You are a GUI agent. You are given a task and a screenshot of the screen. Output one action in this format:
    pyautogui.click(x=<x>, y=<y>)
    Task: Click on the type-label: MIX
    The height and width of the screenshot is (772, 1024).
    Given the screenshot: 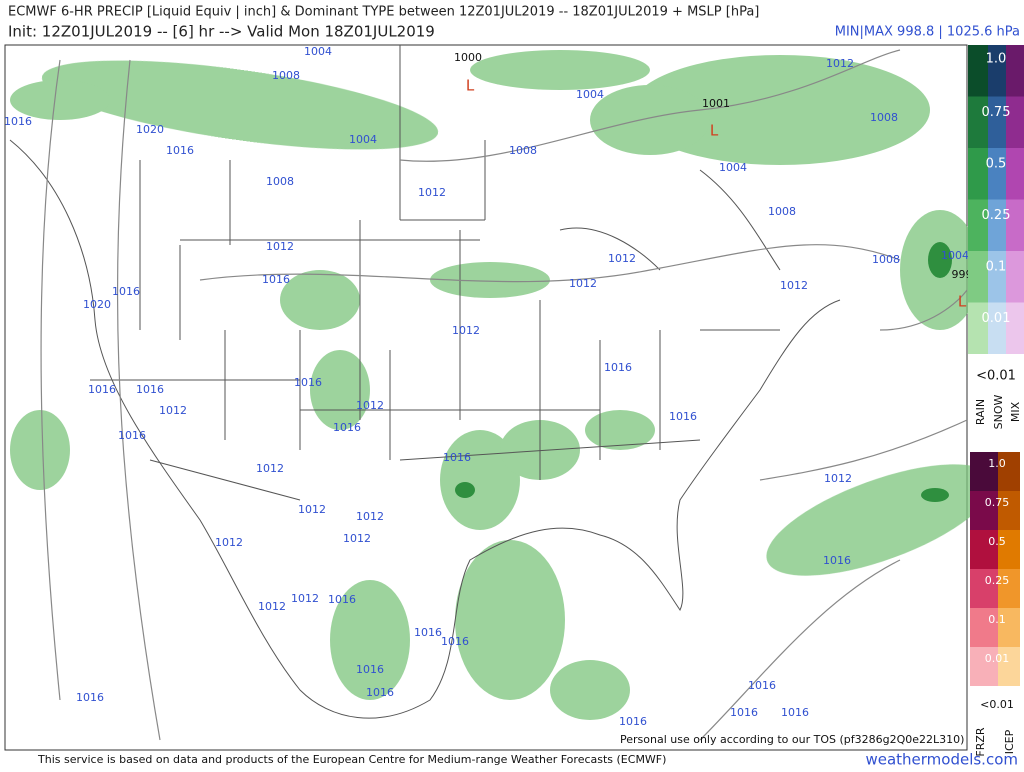 What is the action you would take?
    pyautogui.click(x=1015, y=411)
    